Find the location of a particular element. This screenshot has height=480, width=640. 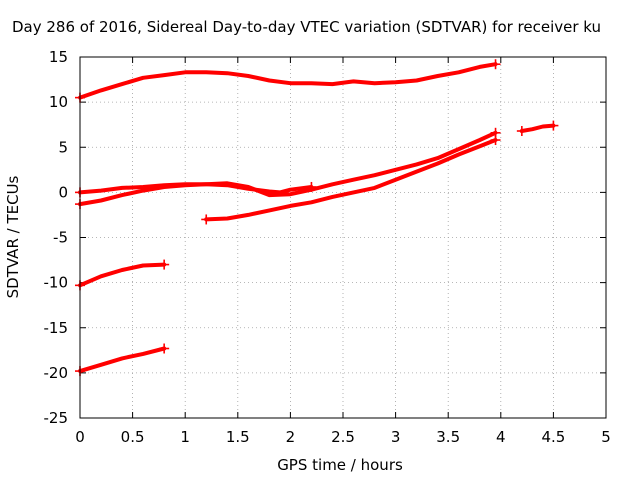

x-tick-label: 4.5 is located at coordinates (553, 437).